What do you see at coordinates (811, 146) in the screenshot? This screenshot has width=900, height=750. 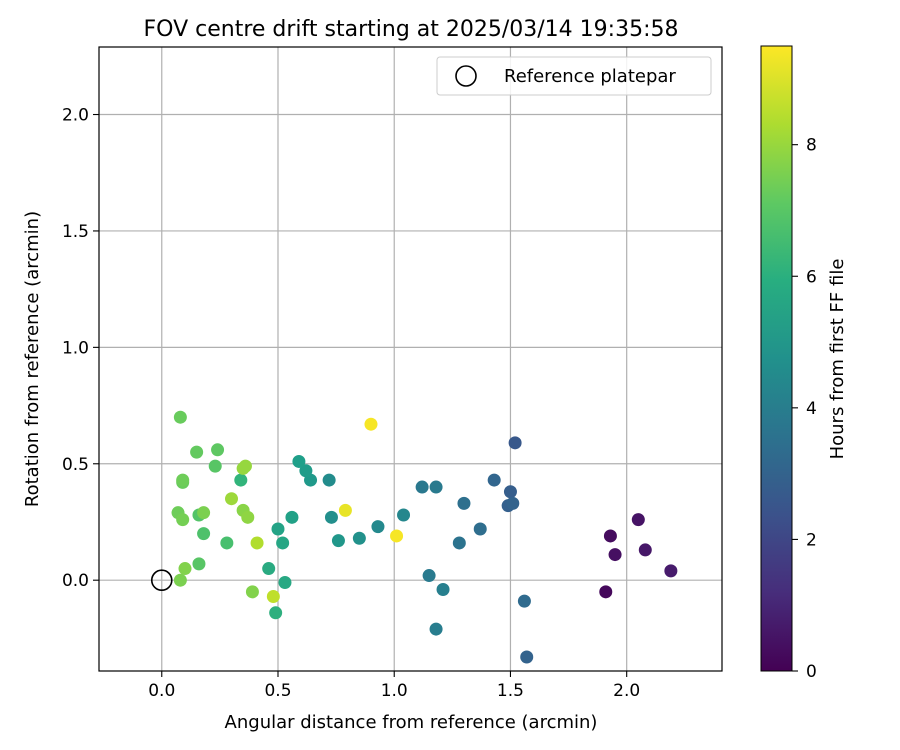 I see `colorbar-tick-label: 8` at bounding box center [811, 146].